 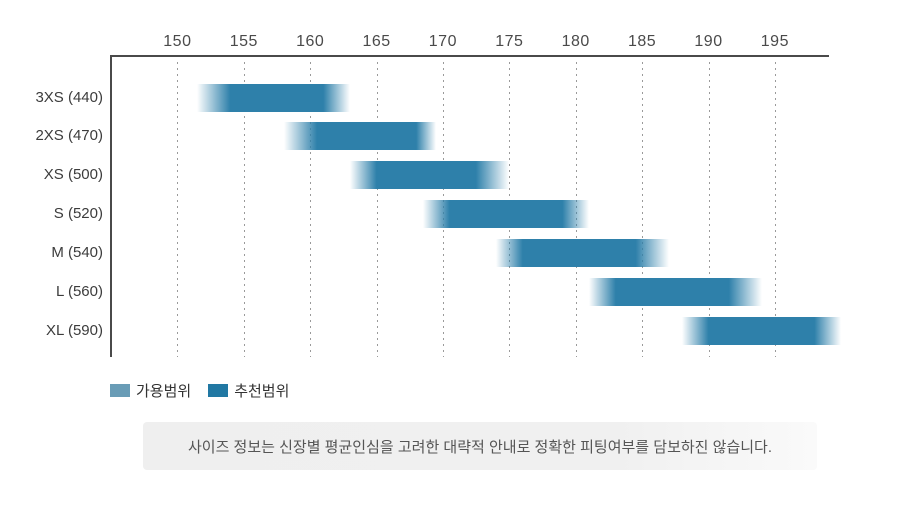 What do you see at coordinates (708, 41) in the screenshot?
I see `x-tick-label: 190` at bounding box center [708, 41].